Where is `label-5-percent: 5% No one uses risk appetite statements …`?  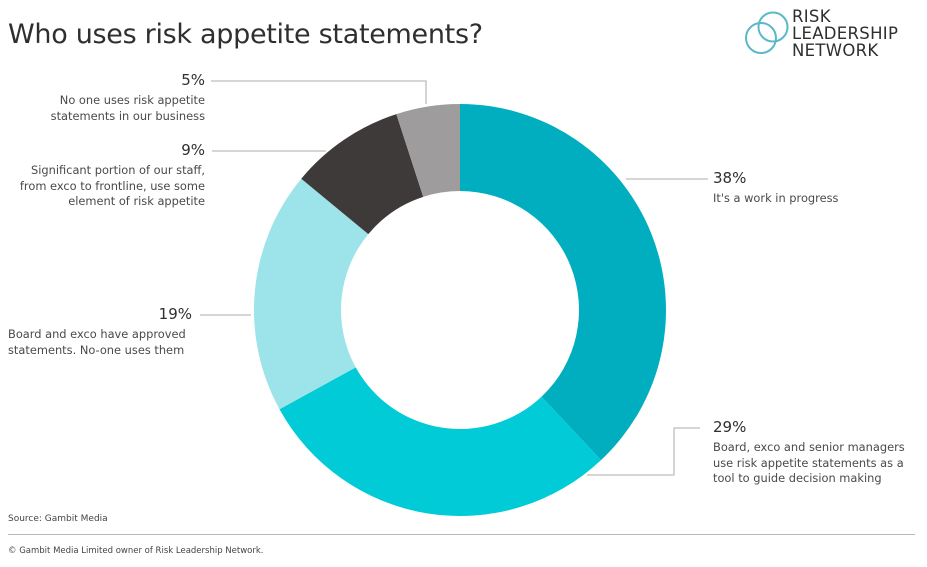 label-5-percent: 5% No one uses risk appetite statements … is located at coordinates (102, 97).